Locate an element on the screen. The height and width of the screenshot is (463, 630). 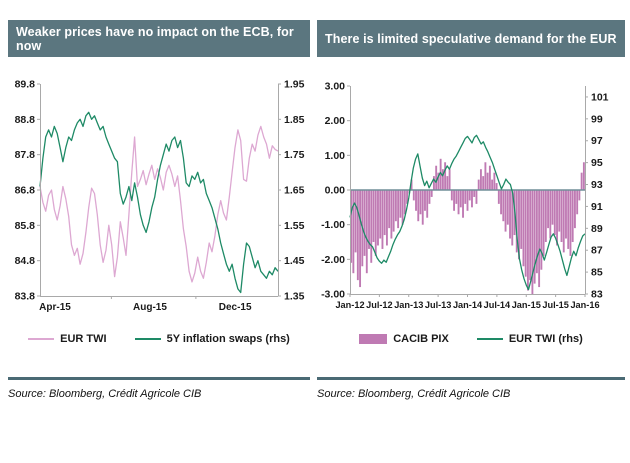
svg-text: -3.00 is located at coordinates (333, 295).